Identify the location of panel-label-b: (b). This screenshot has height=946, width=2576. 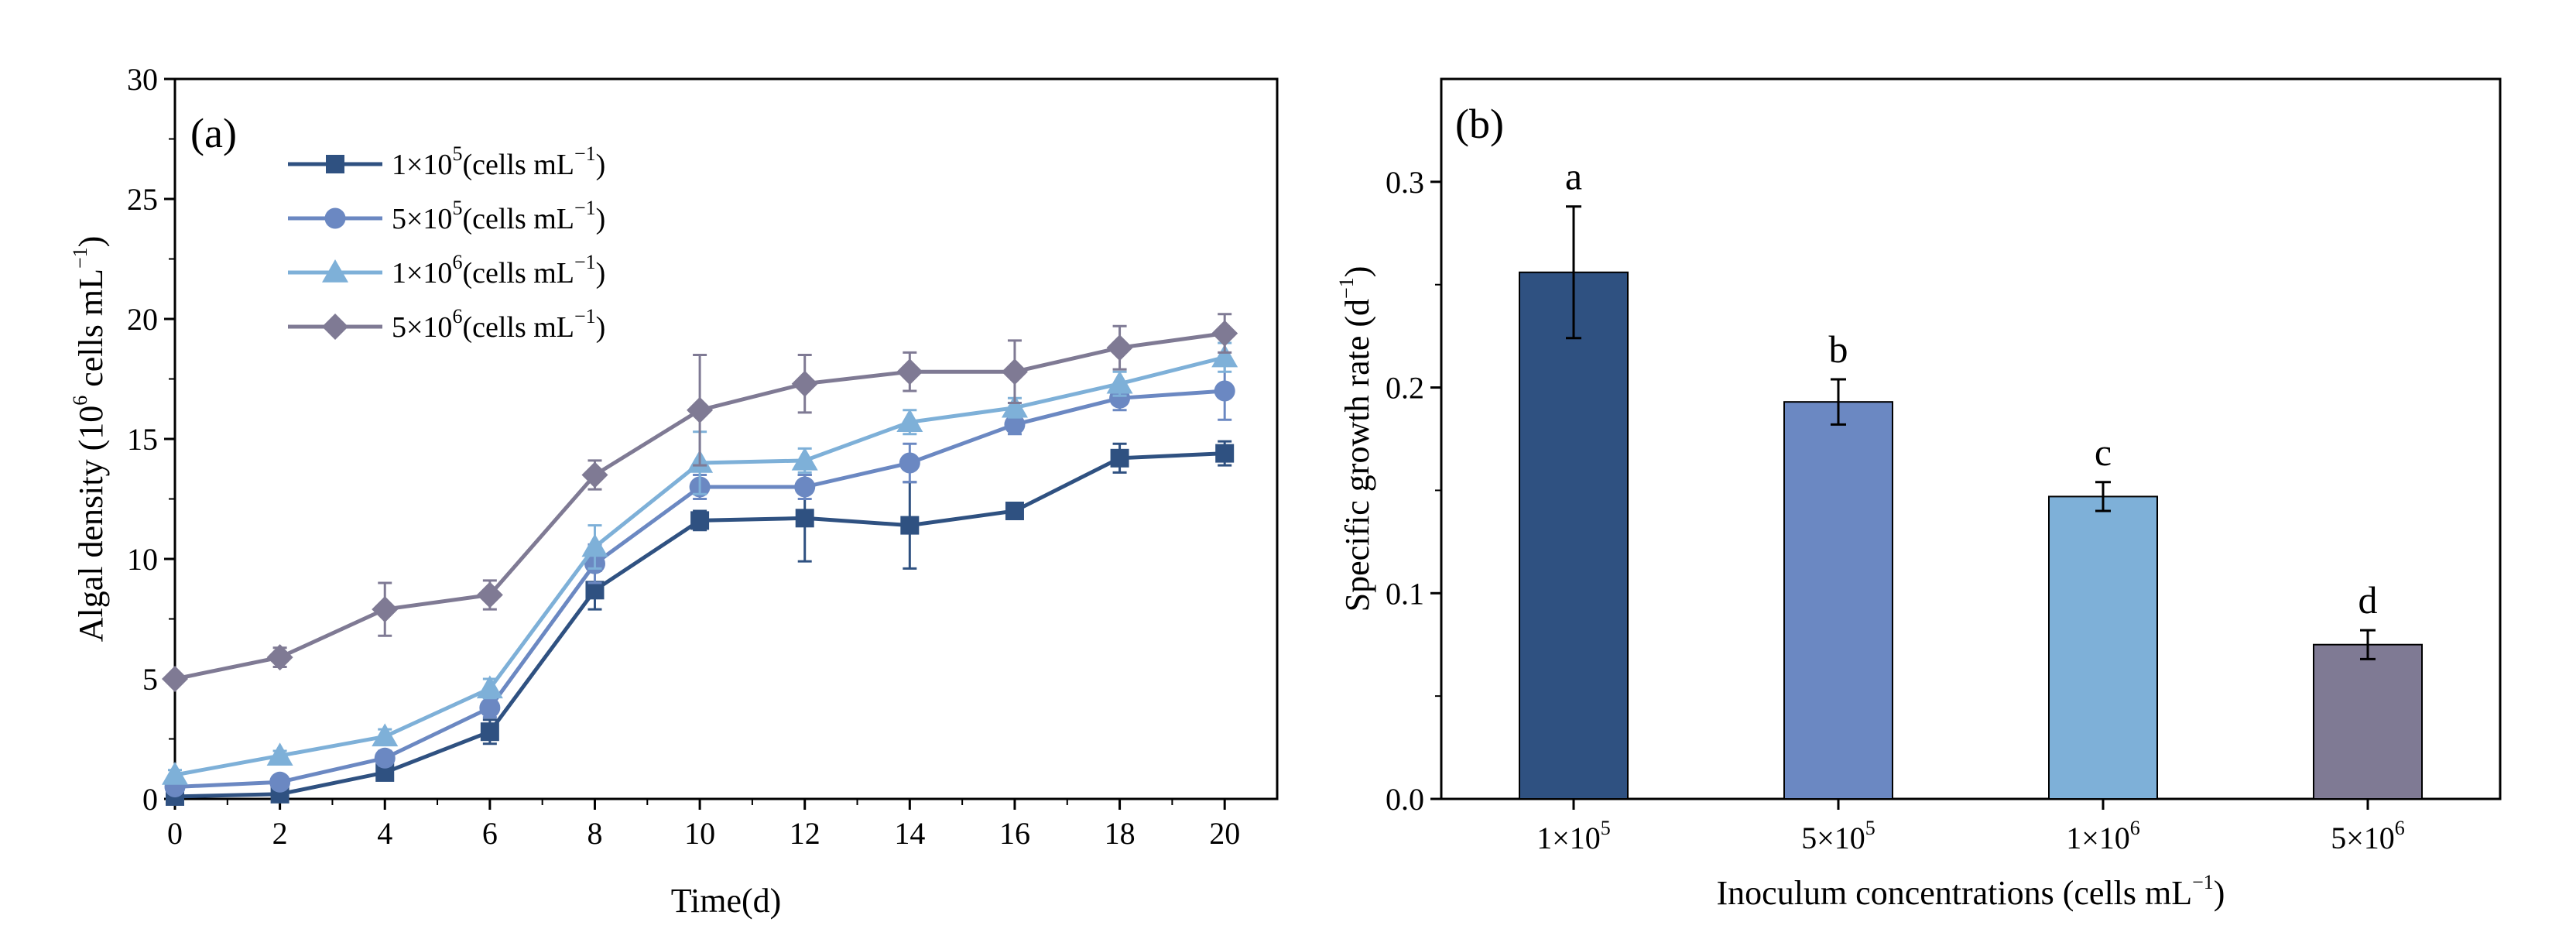
(1479, 124).